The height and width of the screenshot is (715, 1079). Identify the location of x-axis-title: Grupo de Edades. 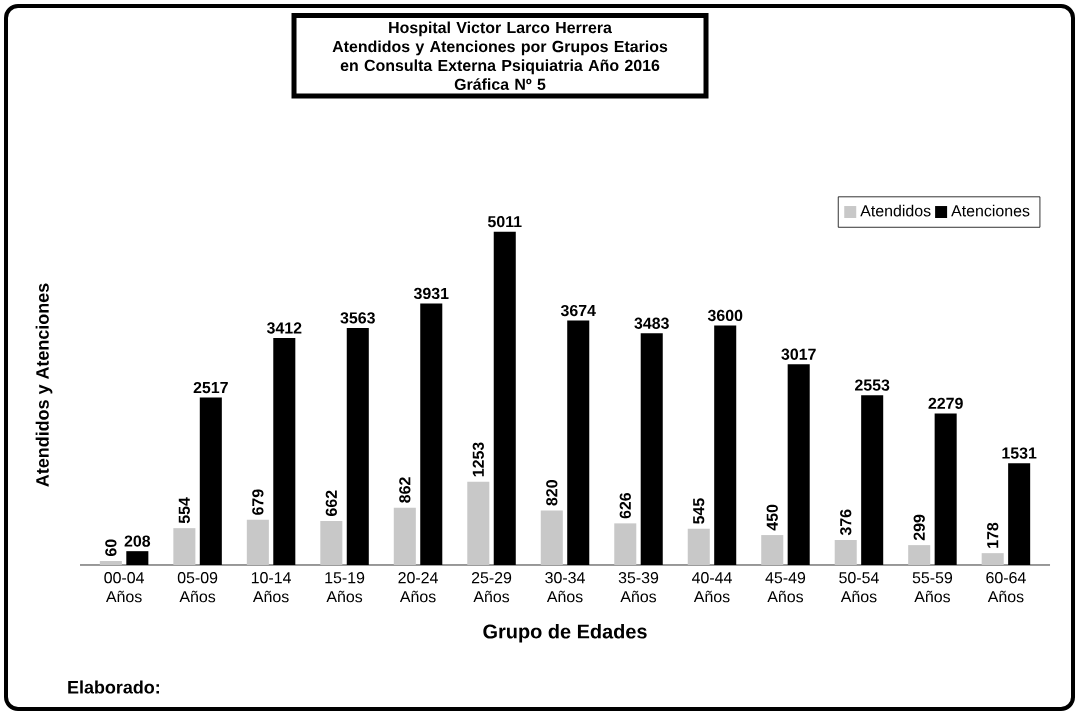
(565, 633).